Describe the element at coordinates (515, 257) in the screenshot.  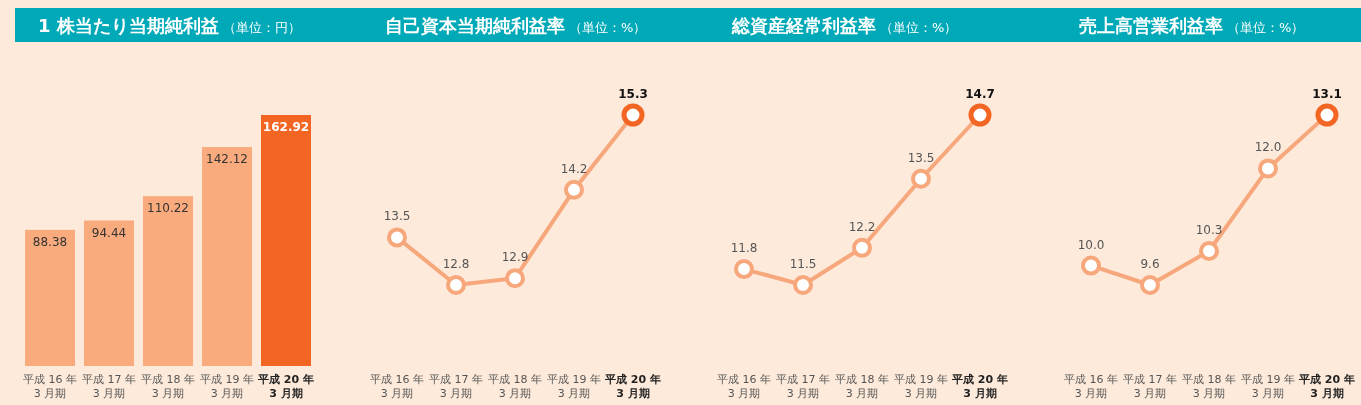
I see `data-label: 12.9` at that location.